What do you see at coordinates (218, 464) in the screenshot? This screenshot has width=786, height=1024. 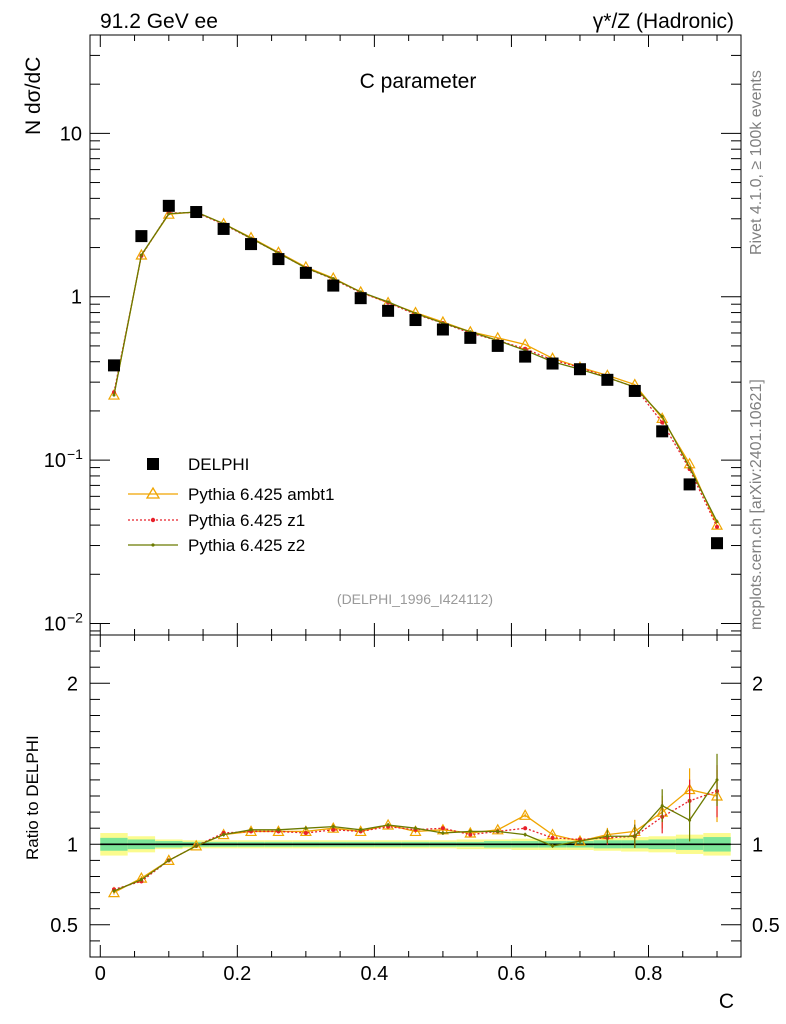 I see `legend-label-delphi: DELPHI` at bounding box center [218, 464].